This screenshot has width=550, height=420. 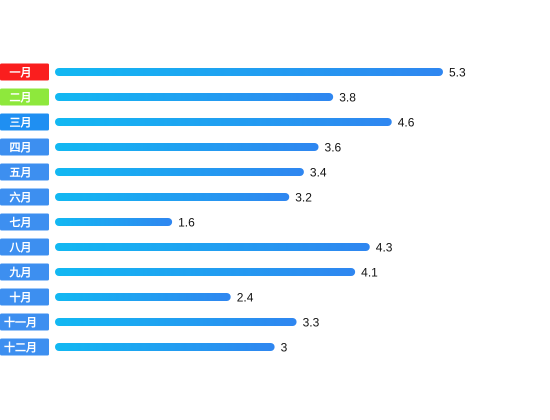 I want to click on value-label: 3.4, so click(x=318, y=173).